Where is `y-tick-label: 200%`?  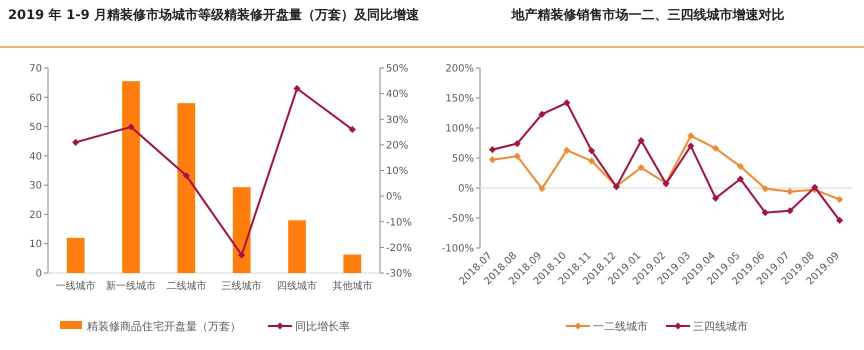 y-tick-label: 200% is located at coordinates (459, 69).